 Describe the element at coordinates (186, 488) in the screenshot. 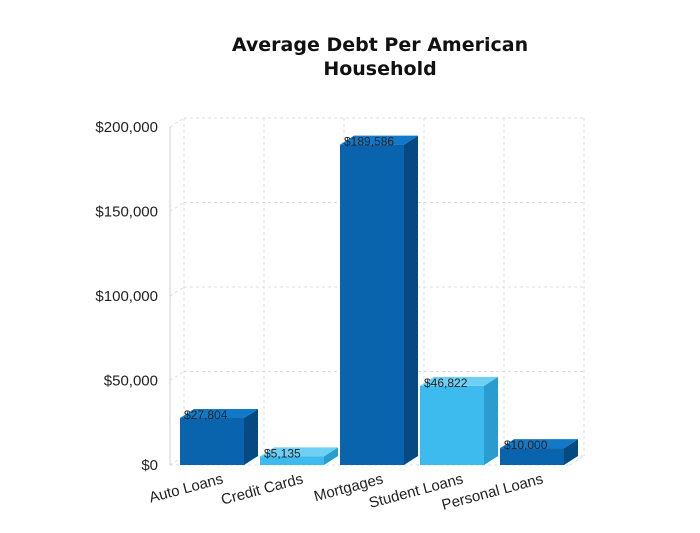

I see `x-tick-label: Auto Loans` at that location.